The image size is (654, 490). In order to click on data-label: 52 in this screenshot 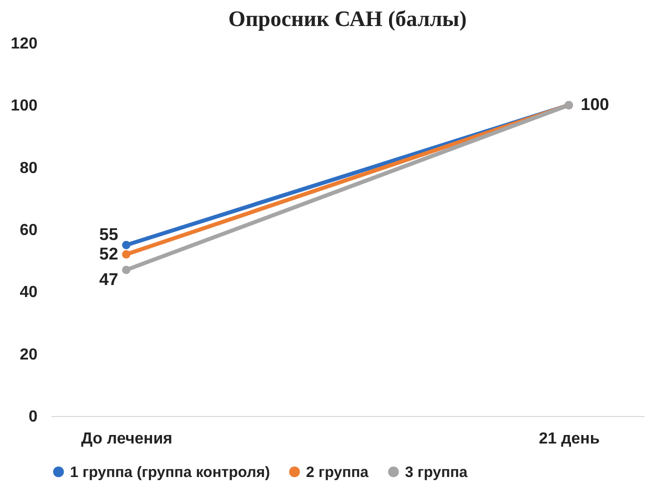, I will do `click(108, 254)`.